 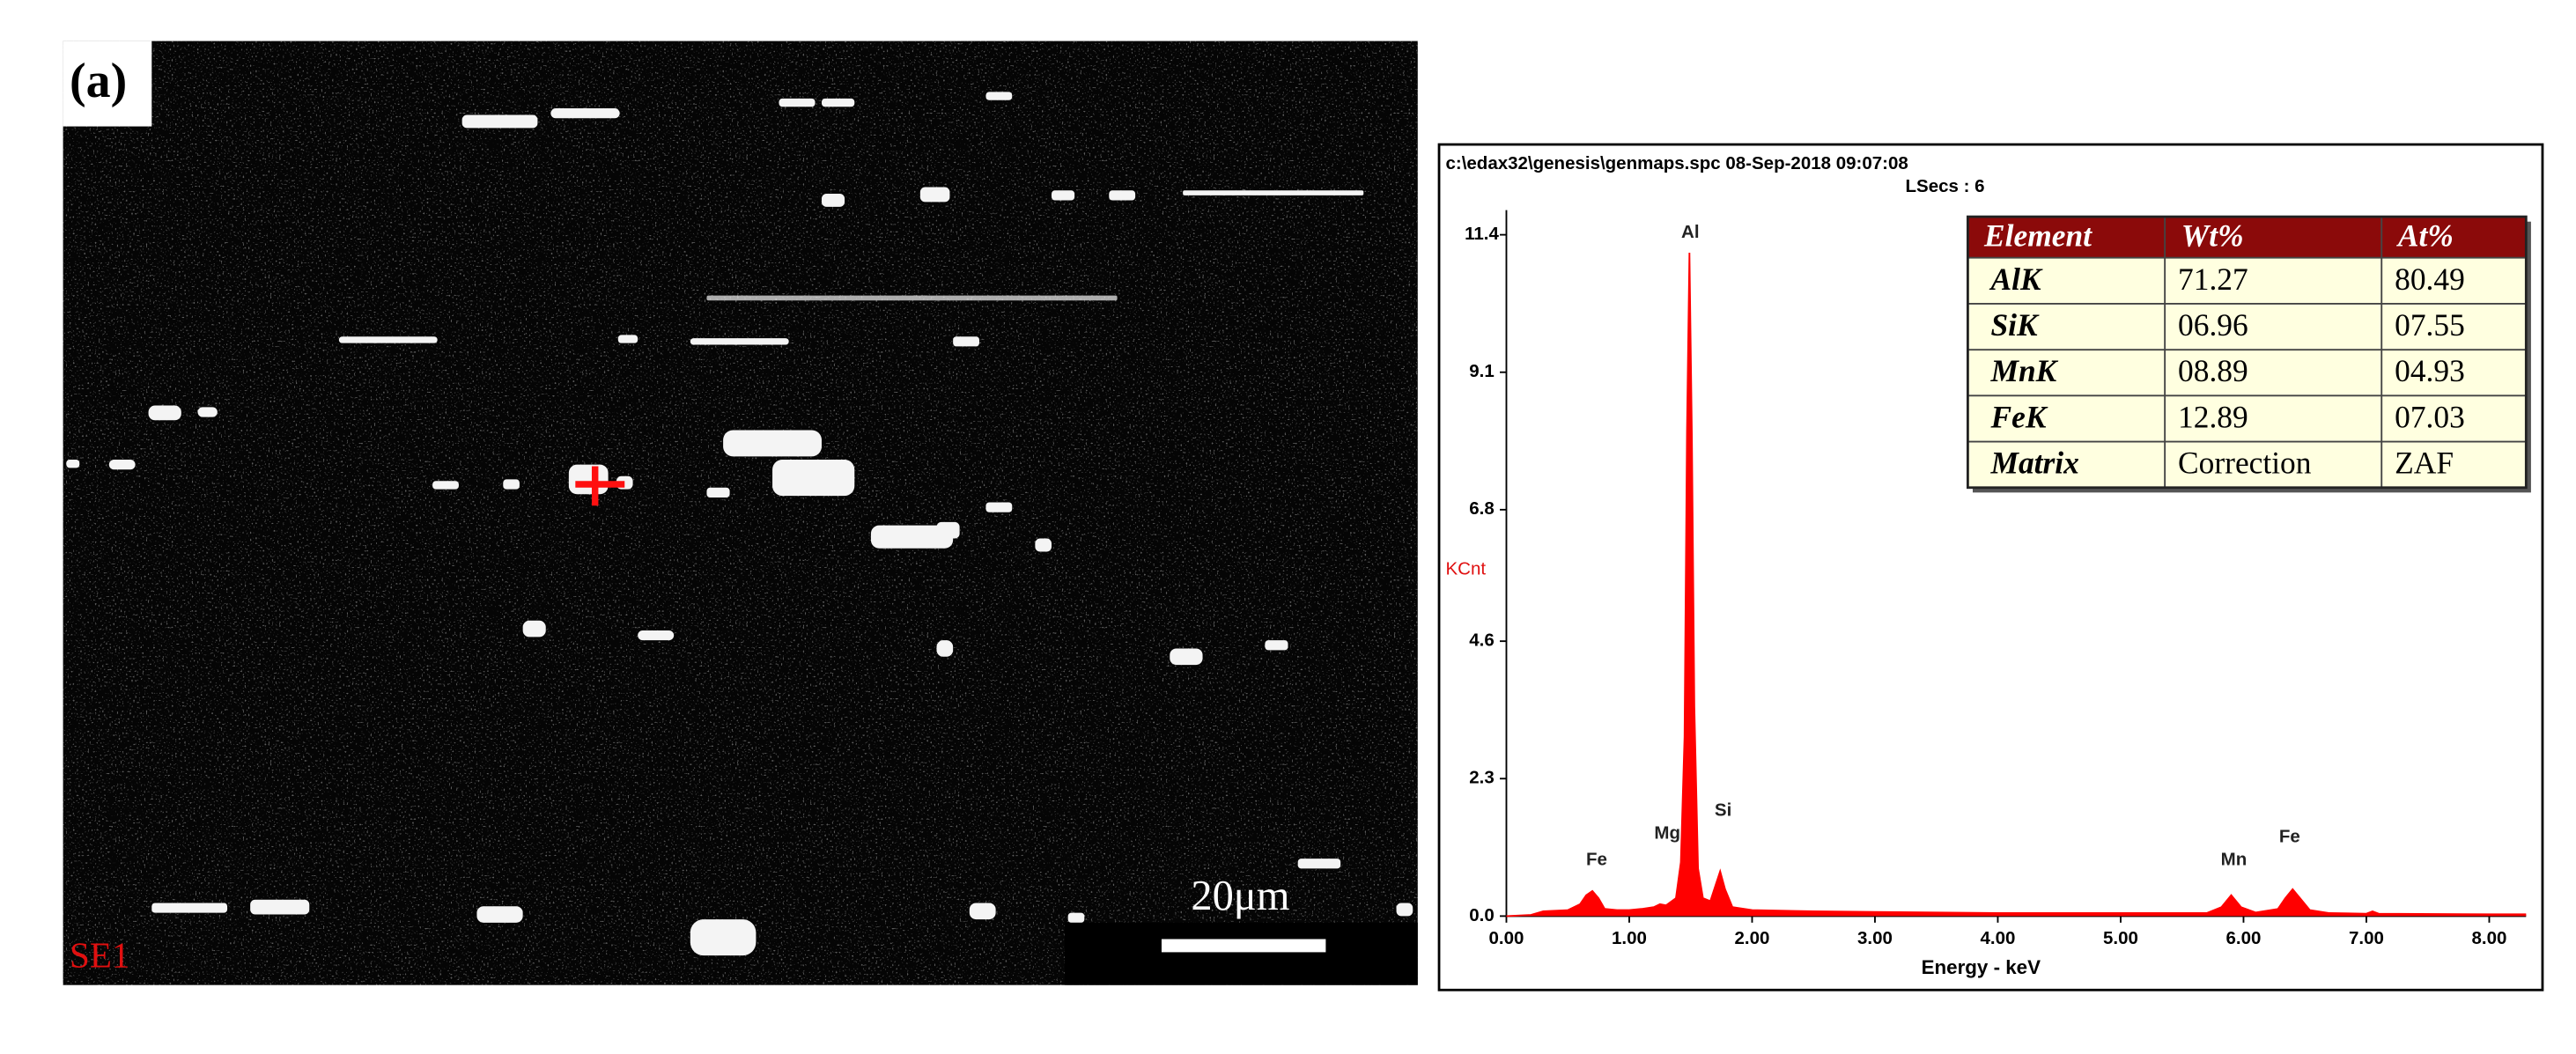 What do you see at coordinates (2430, 370) in the screenshot?
I see `table-cell: 04.93` at bounding box center [2430, 370].